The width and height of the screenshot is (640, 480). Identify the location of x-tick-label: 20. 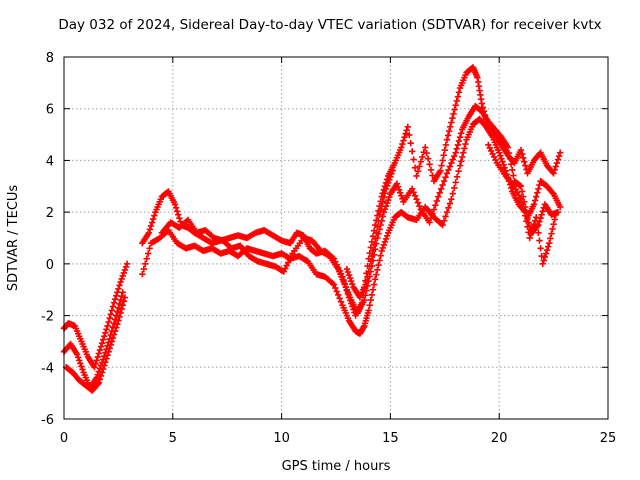
(499, 438).